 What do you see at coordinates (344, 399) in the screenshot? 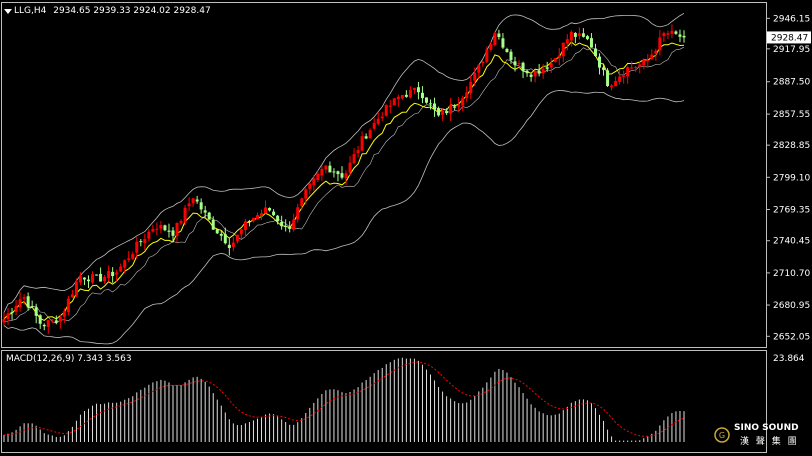
I see `macd-signal-line` at bounding box center [344, 399].